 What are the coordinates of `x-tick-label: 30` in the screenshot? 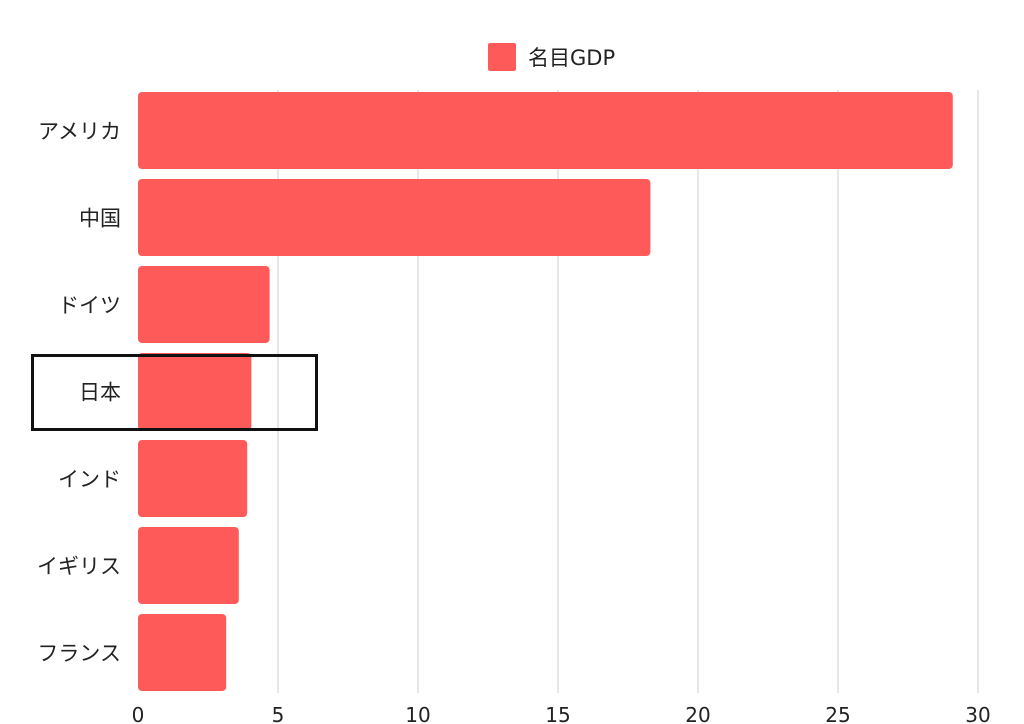 It's located at (977, 713).